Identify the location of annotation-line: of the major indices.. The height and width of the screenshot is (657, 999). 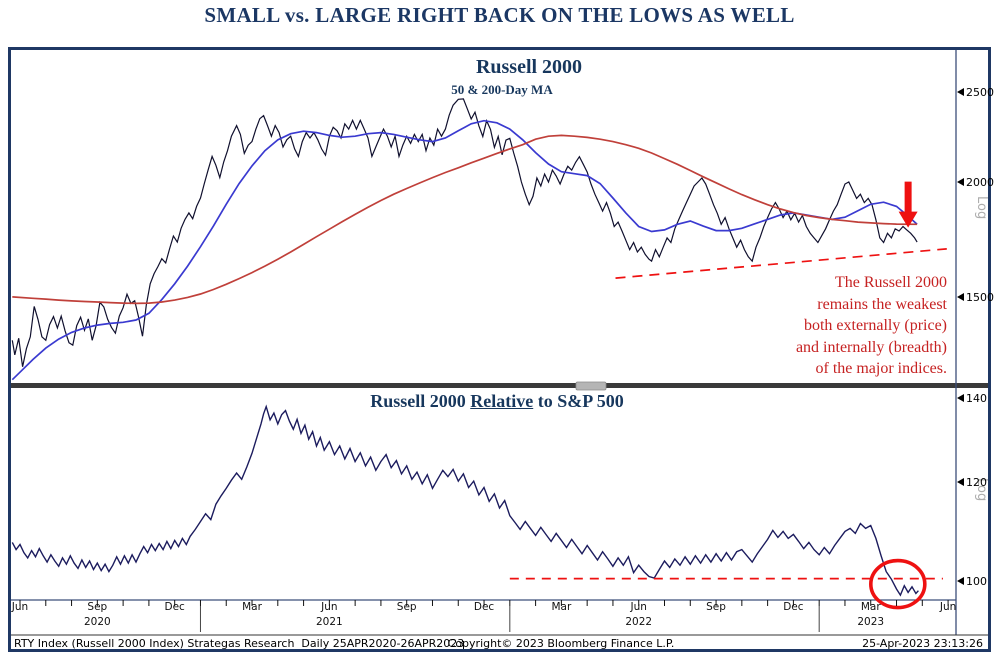
(881, 368).